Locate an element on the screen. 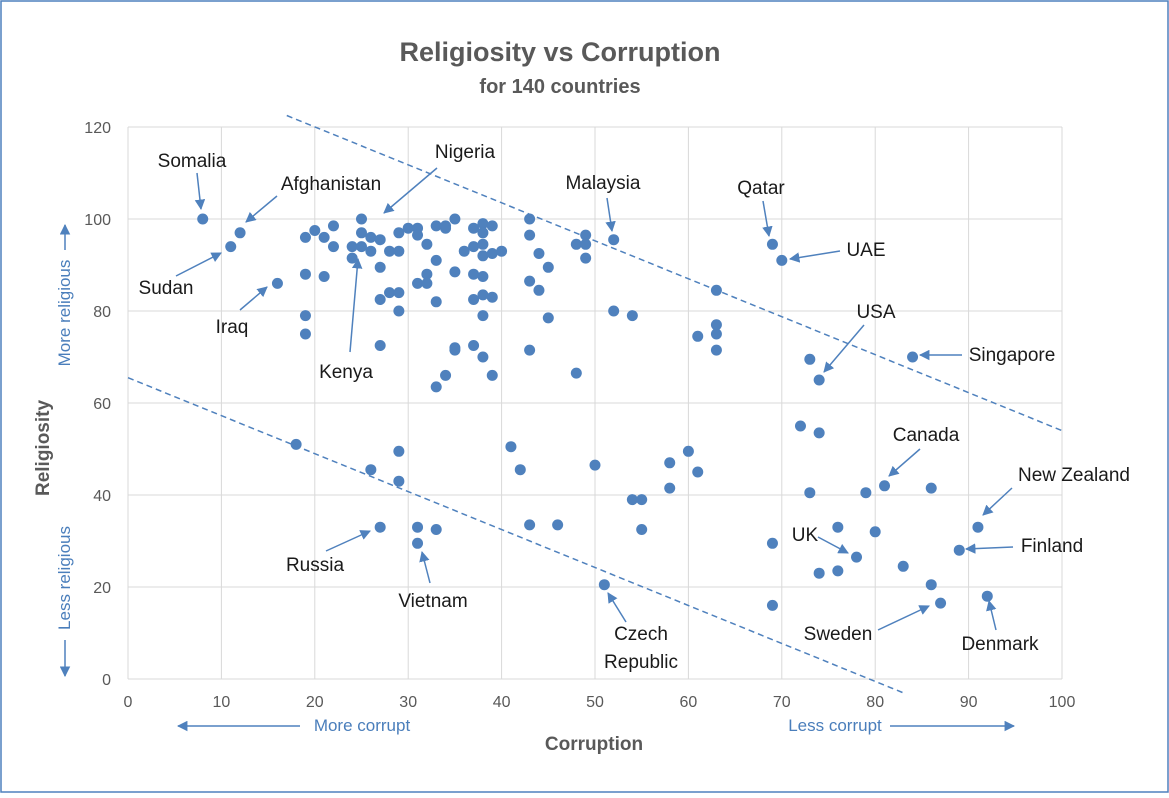  x-tick-label: 20 is located at coordinates (315, 702).